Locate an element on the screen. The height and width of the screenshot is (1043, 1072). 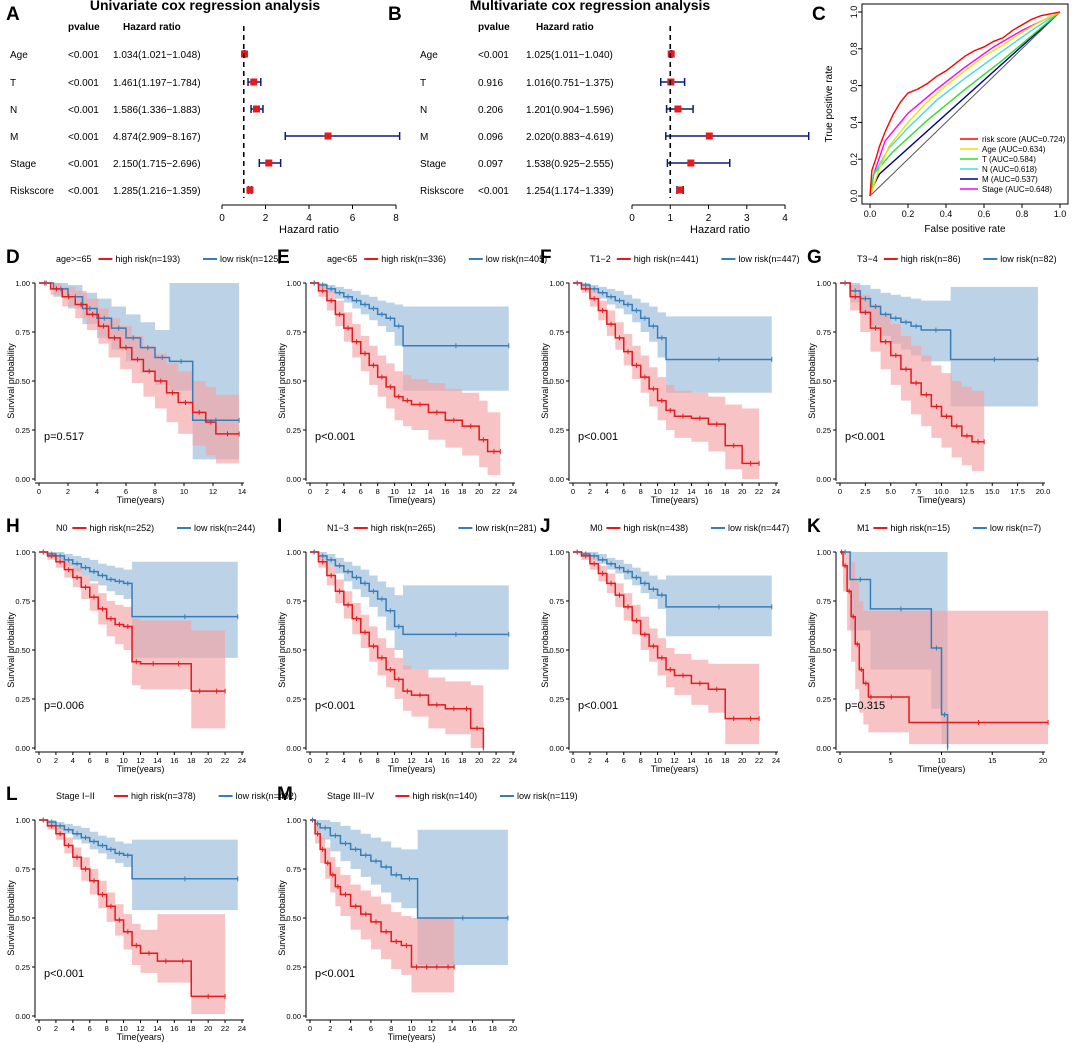
forest-title: Univariate cox regression analysis is located at coordinates (205, 6).